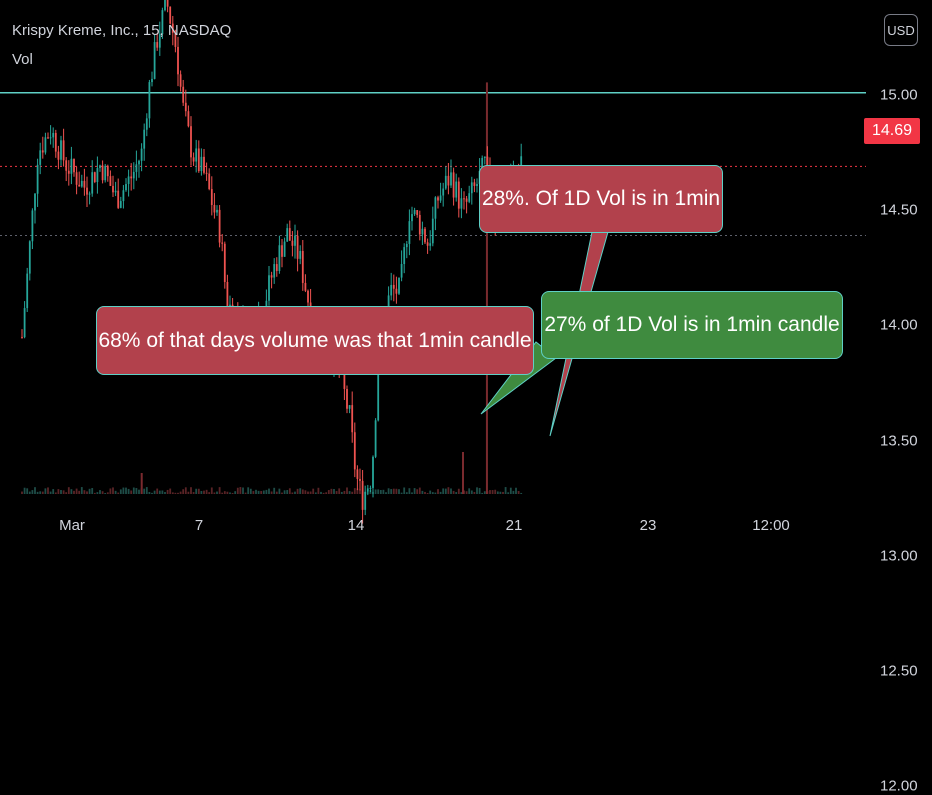 This screenshot has width=932, height=795. Describe the element at coordinates (463, 473) in the screenshot. I see `volume-spike` at that location.